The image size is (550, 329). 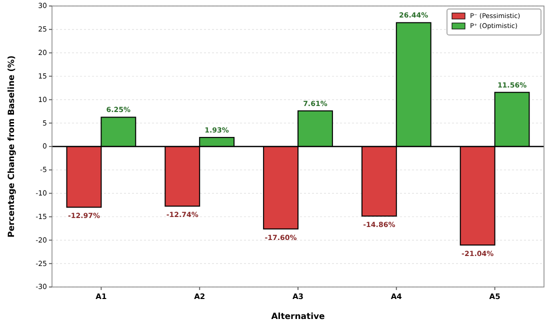 What do you see at coordinates (298, 317) in the screenshot?
I see `x-axis-title: Alternative` at bounding box center [298, 317].